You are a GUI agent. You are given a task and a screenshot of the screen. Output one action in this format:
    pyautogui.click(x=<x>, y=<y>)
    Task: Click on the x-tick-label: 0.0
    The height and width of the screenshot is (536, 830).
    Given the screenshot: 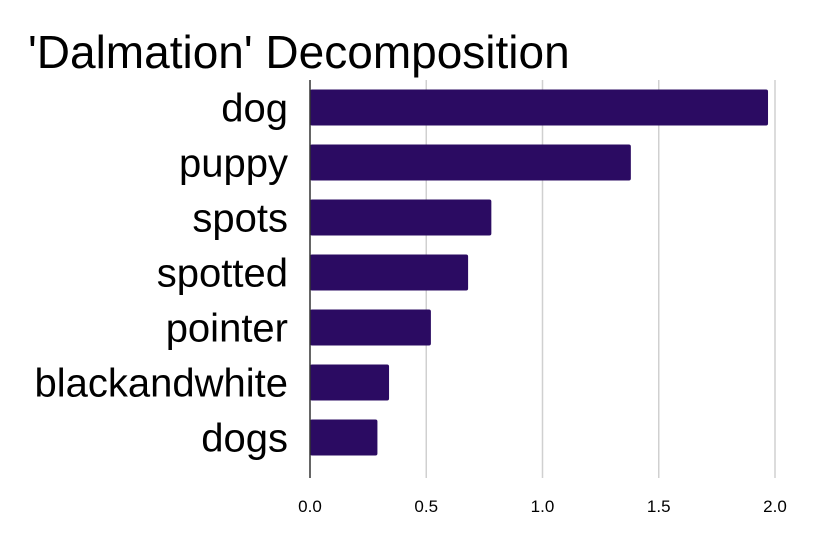 What is the action you would take?
    pyautogui.click(x=310, y=506)
    